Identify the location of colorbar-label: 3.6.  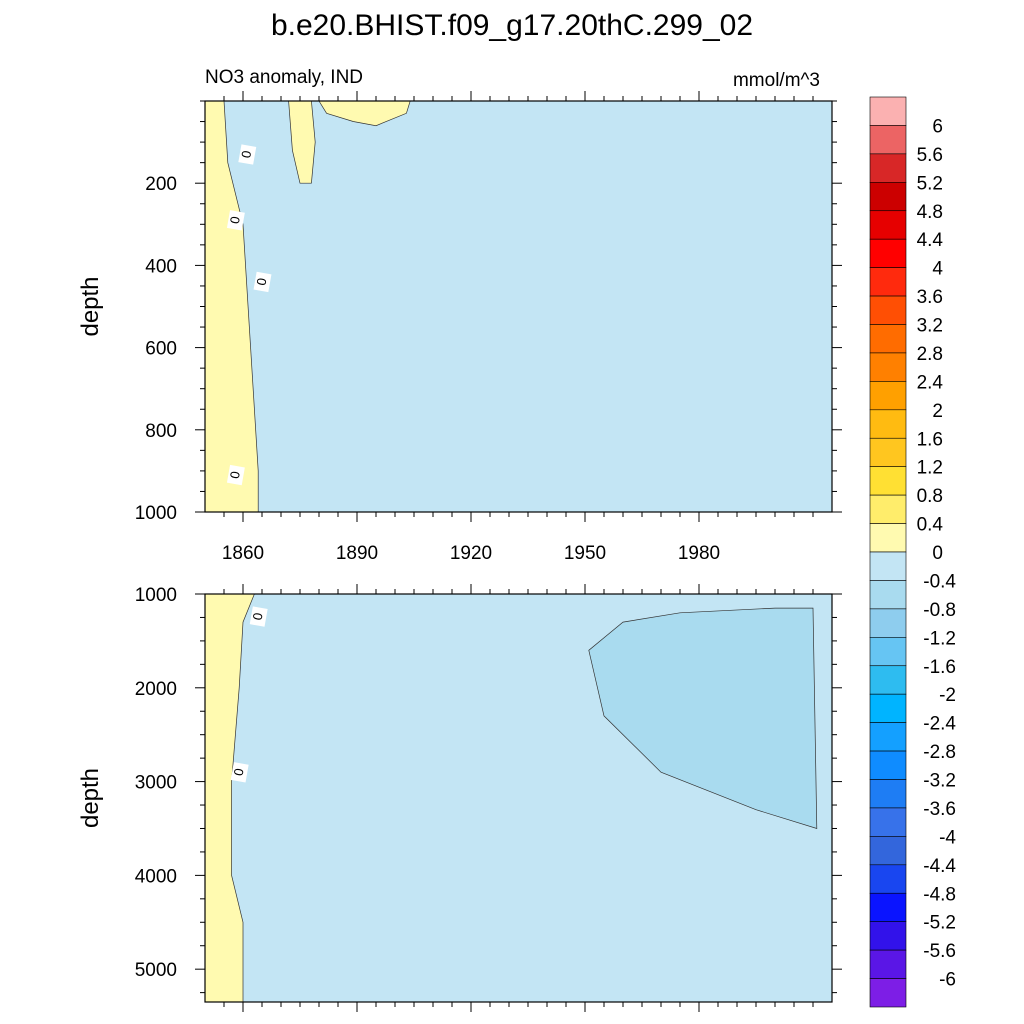
(930, 297).